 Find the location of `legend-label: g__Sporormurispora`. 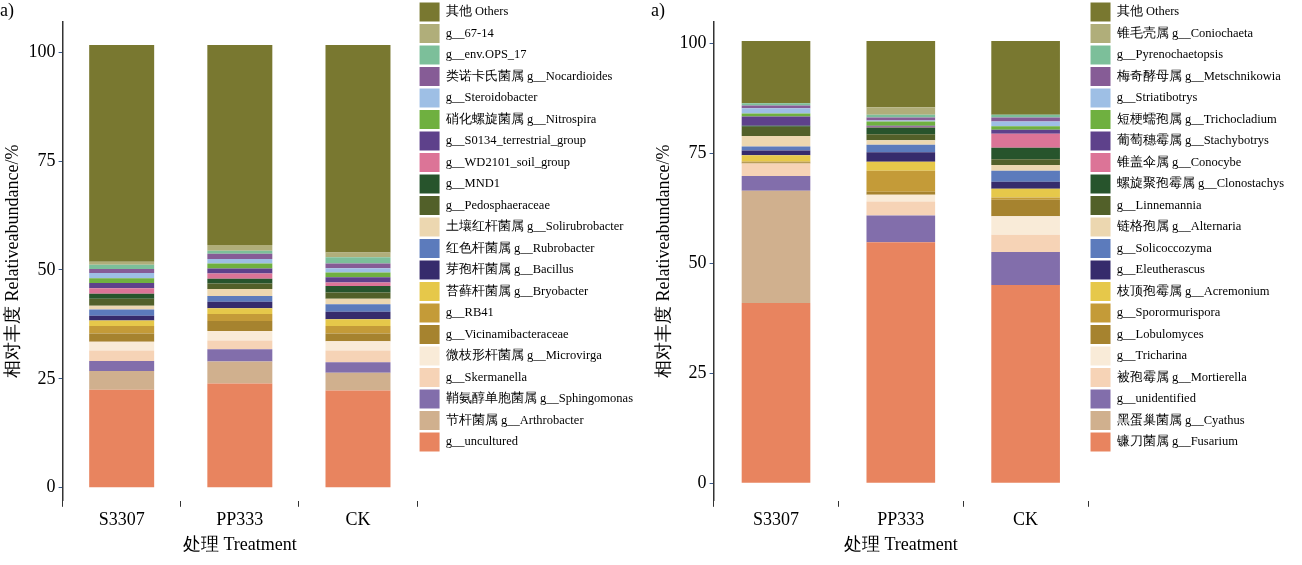

legend-label: g__Sporormurispora is located at coordinates (1168, 312).